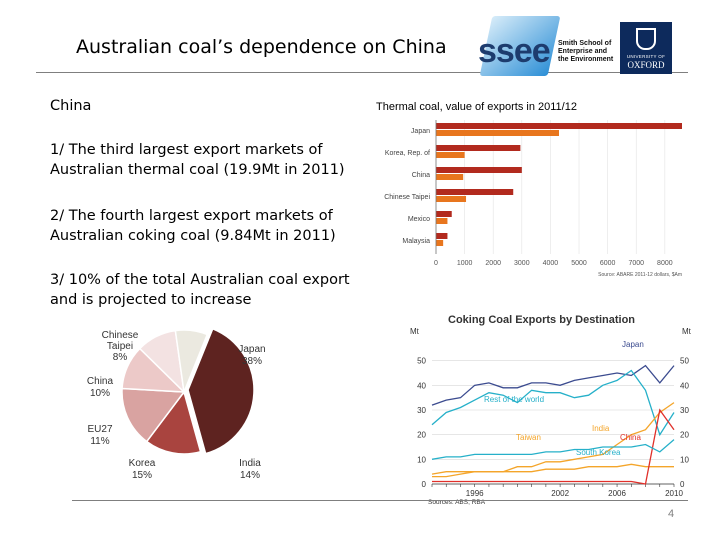  Describe the element at coordinates (250, 475) in the screenshot. I see `pie-slice-label: 14%` at that location.